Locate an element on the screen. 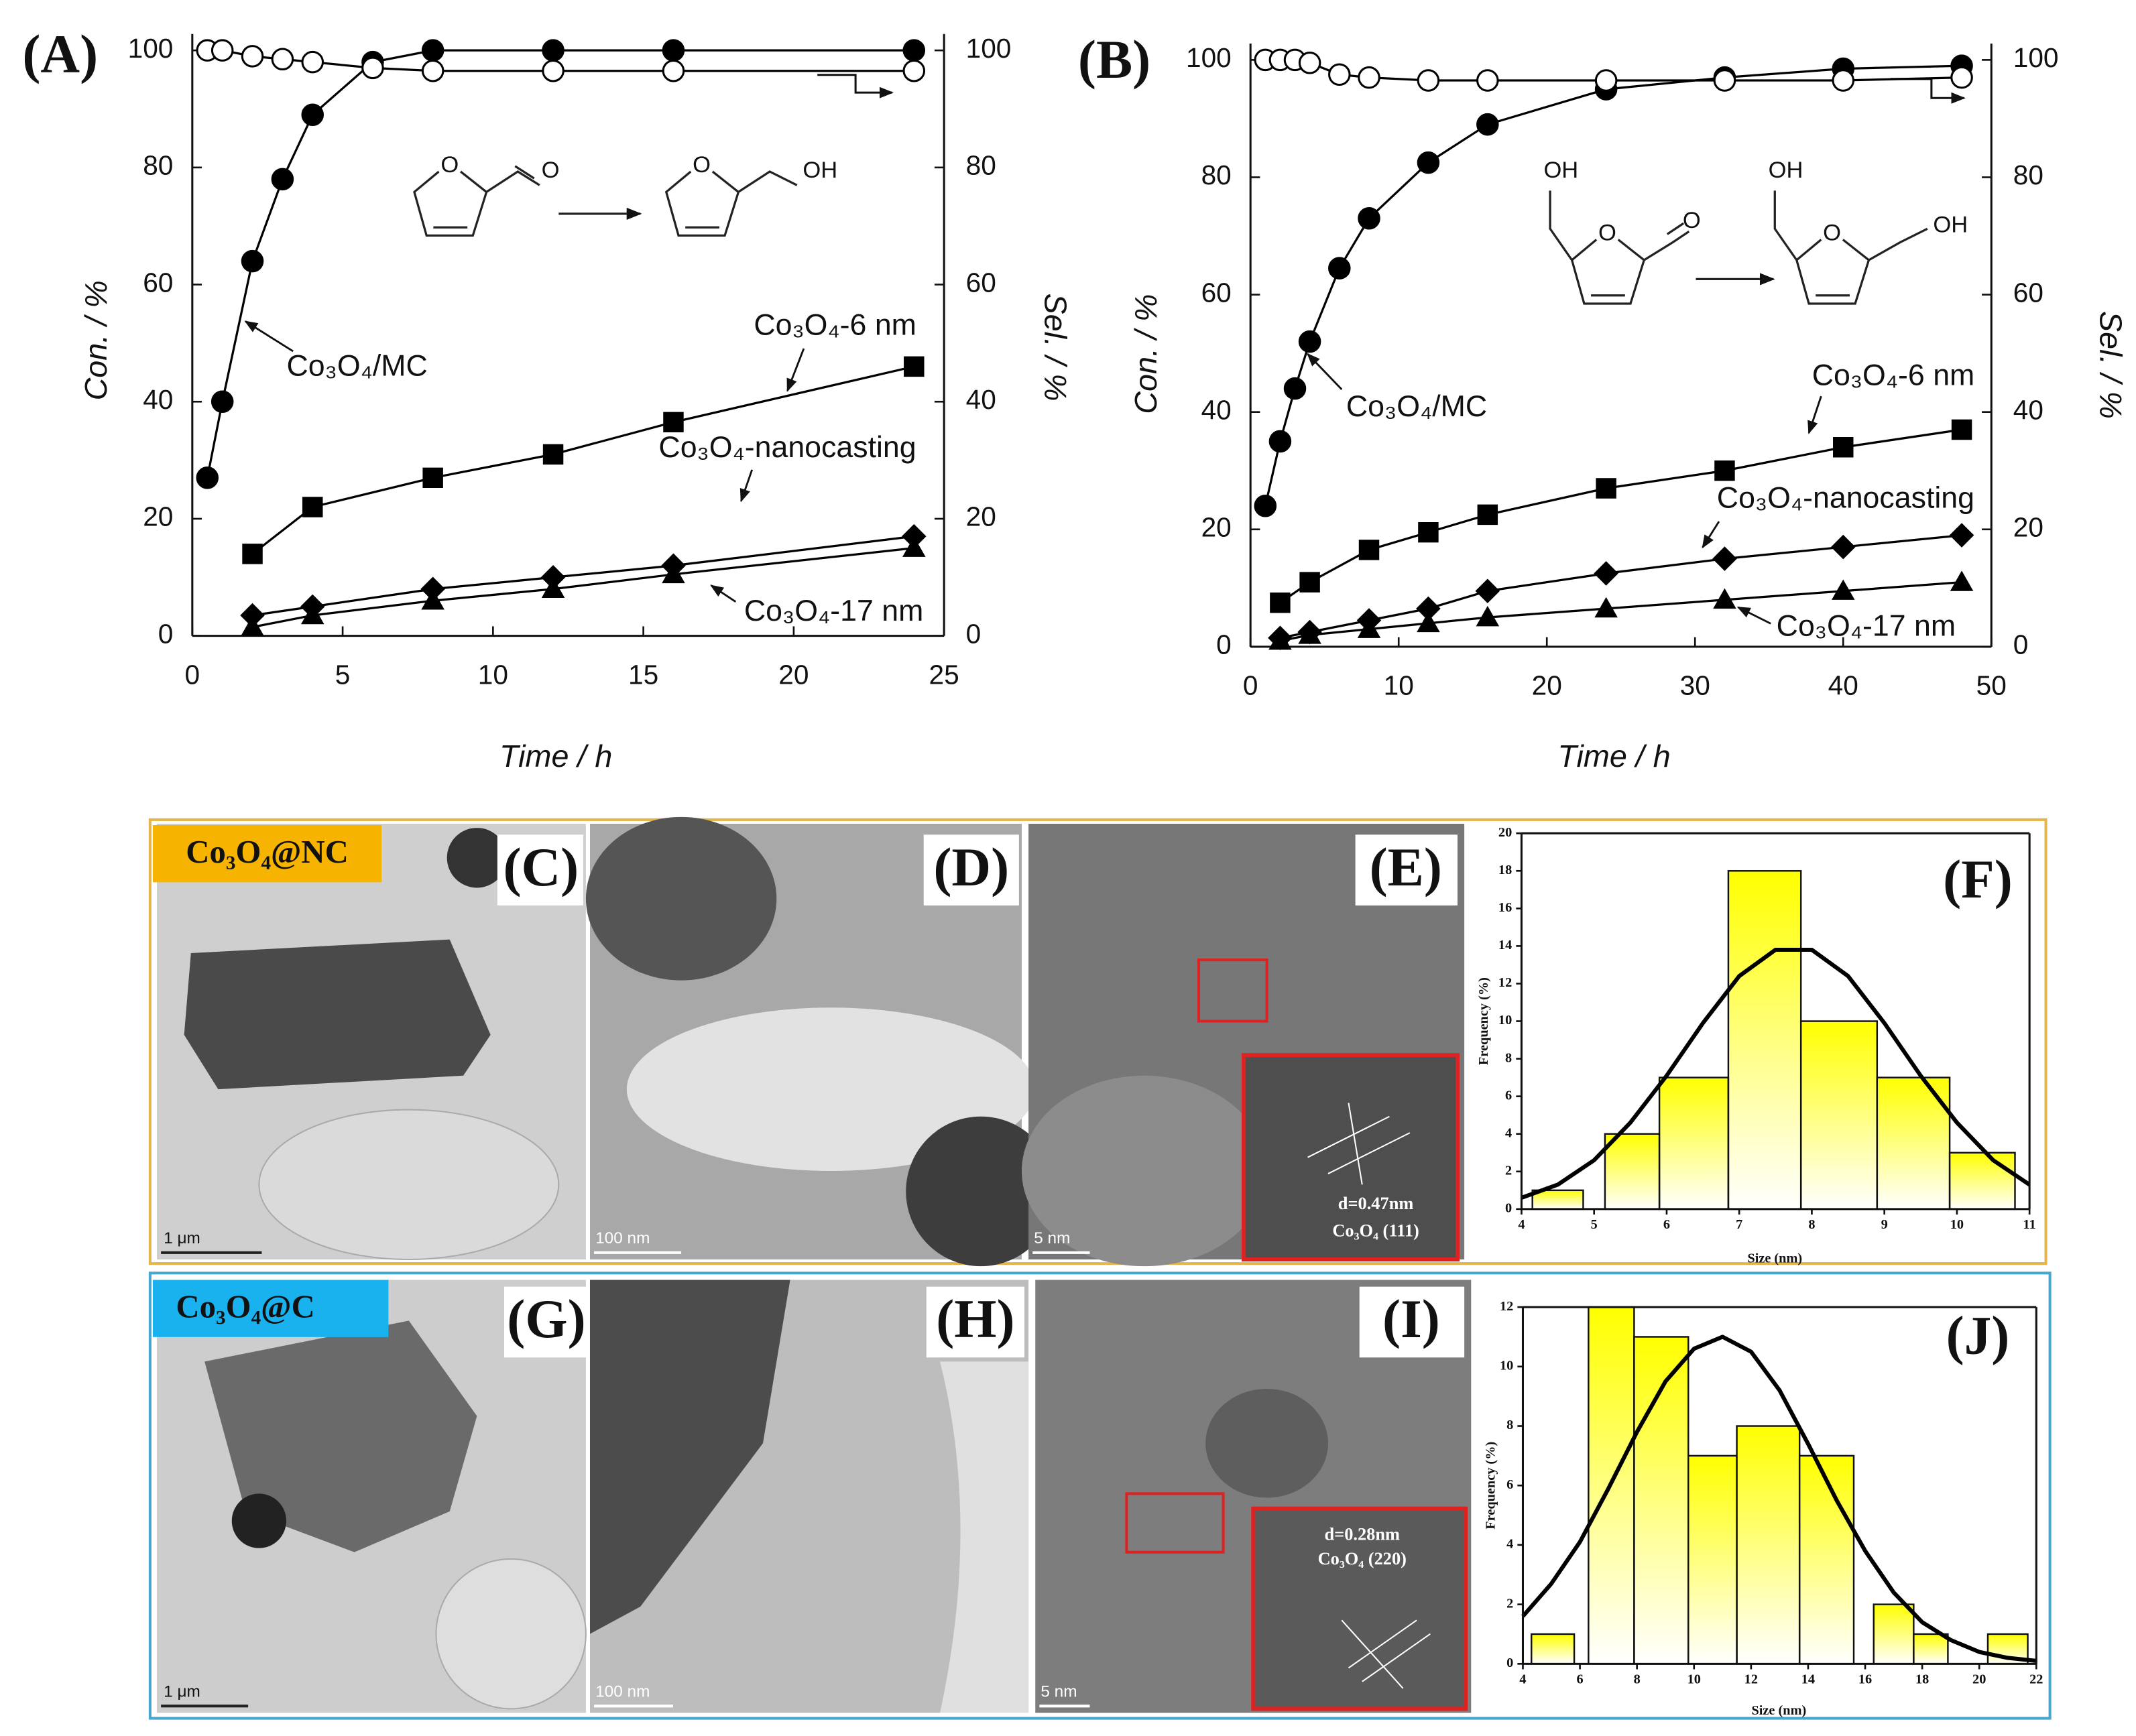 Image resolution: width=2136 pixels, height=1736 pixels. panel-label: (C) is located at coordinates (541, 867).